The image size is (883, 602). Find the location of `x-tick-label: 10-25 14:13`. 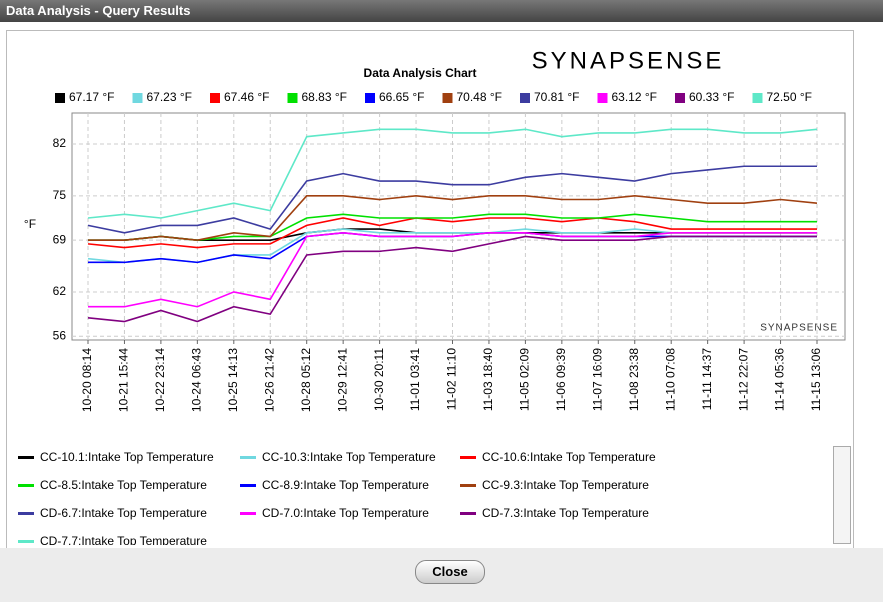

x-tick-label: 10-25 14:13 is located at coordinates (233, 380).